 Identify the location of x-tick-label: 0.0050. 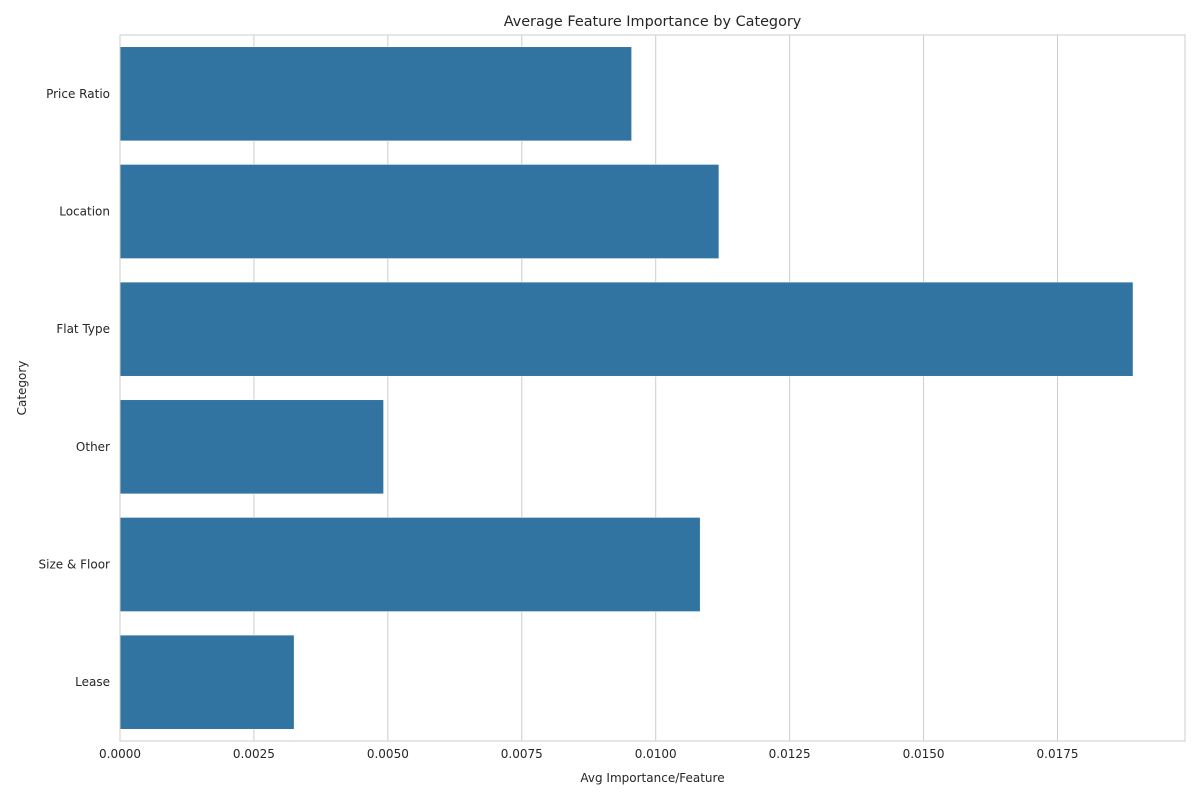
(388, 754).